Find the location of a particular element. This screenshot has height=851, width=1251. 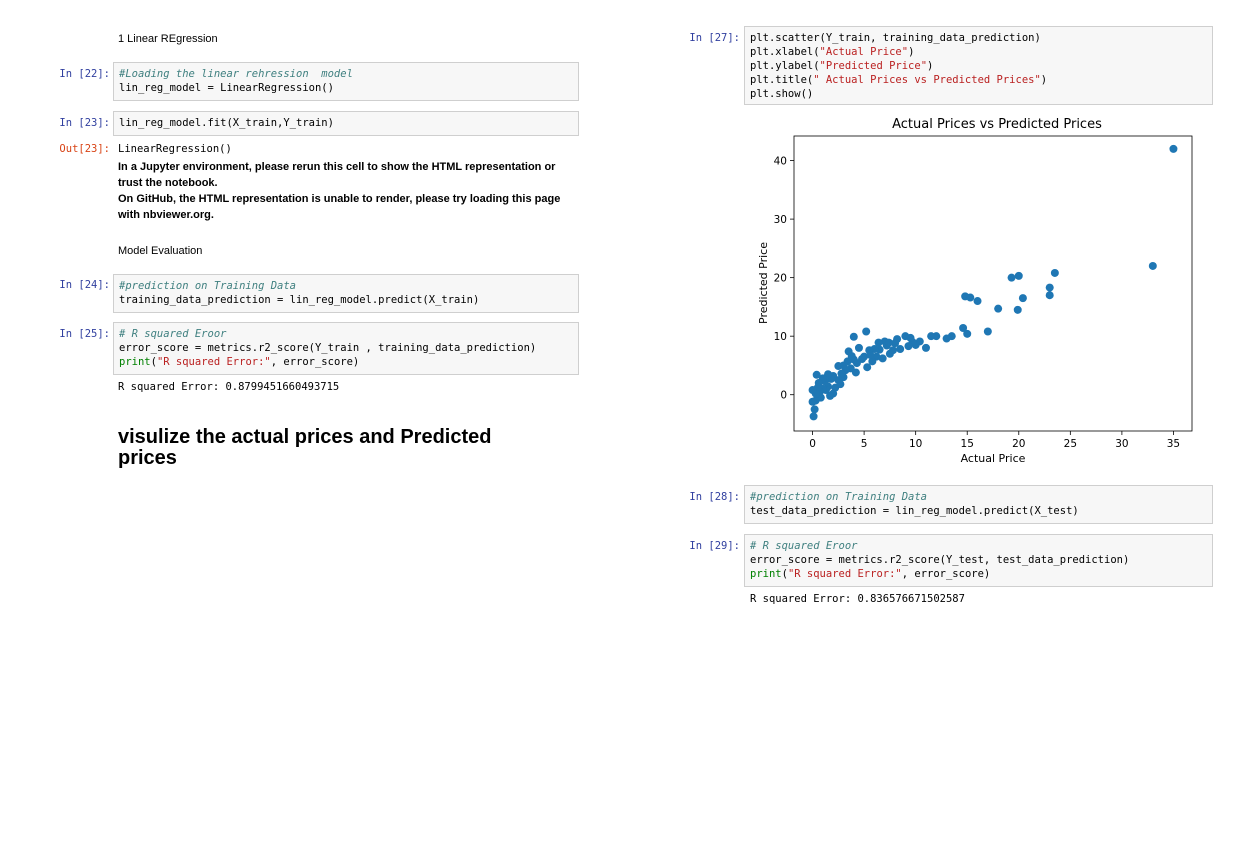

code-line: plt.show() is located at coordinates (782, 94).